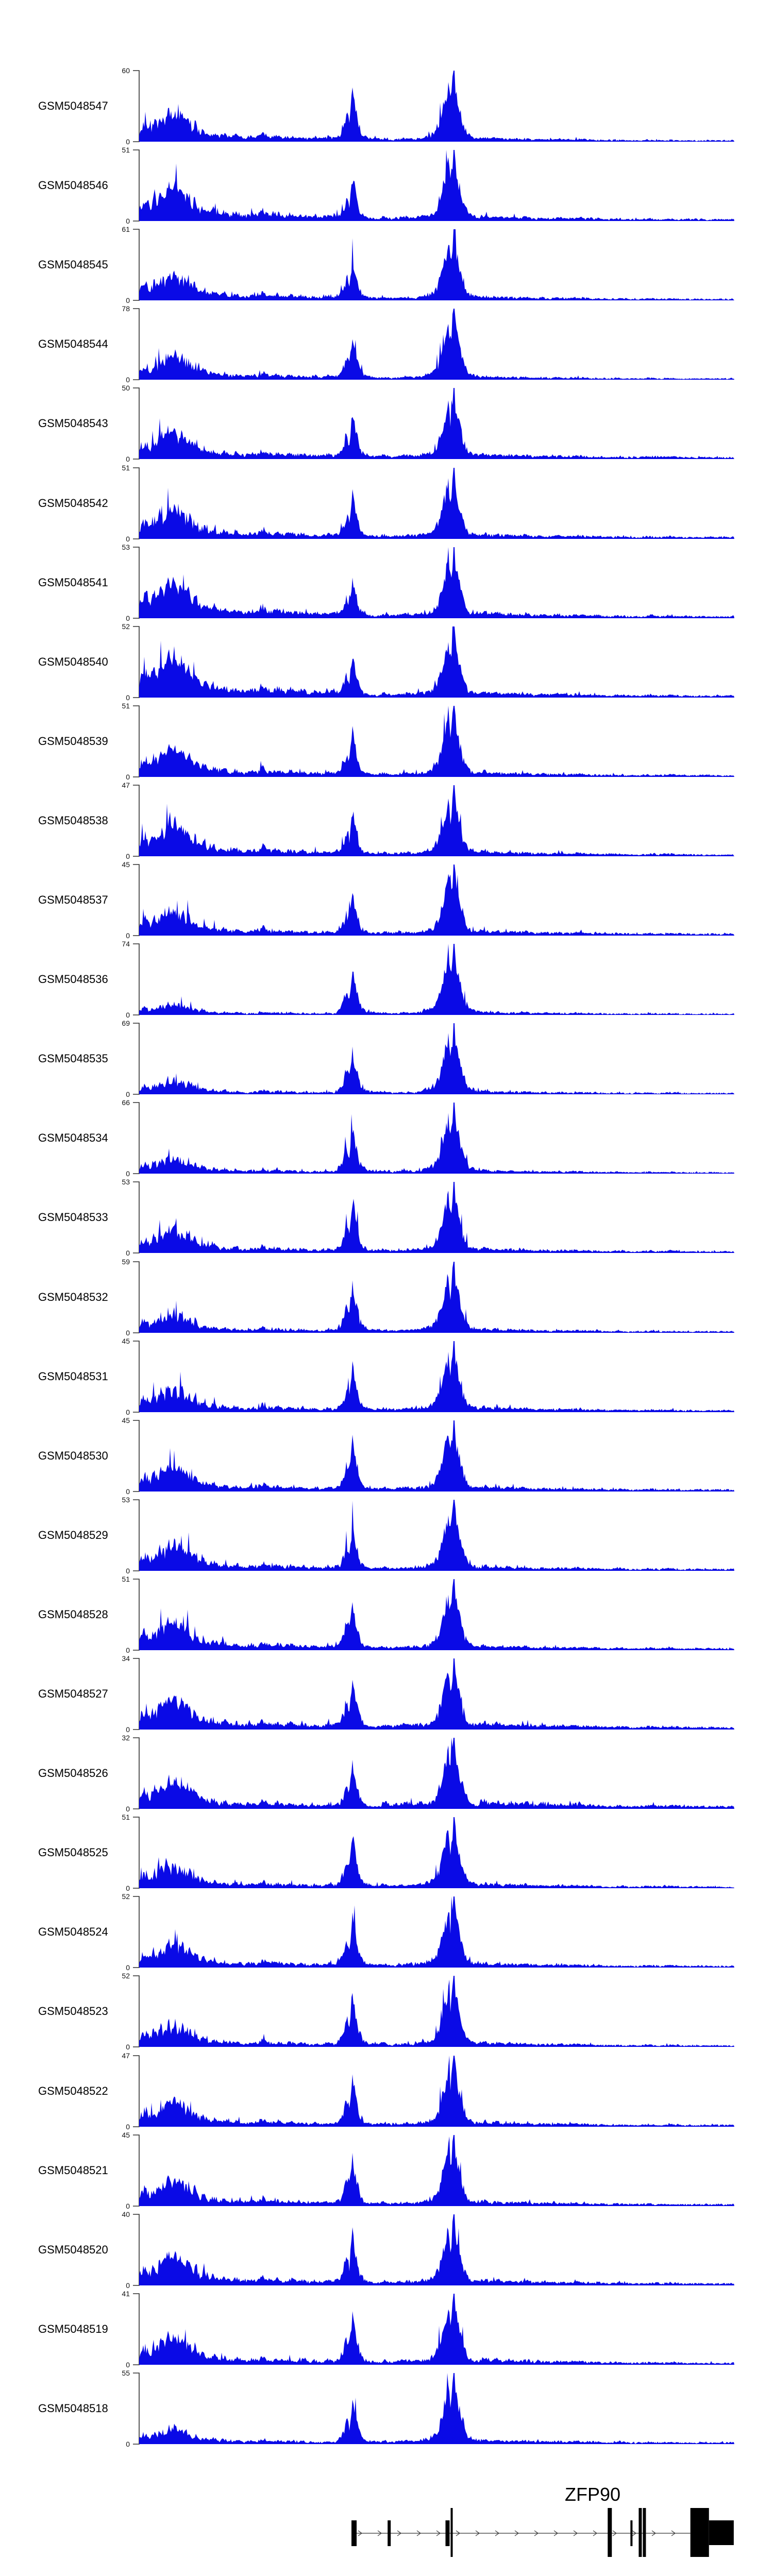 The image size is (773, 2576). I want to click on axis-max-label: 52, so click(126, 1896).